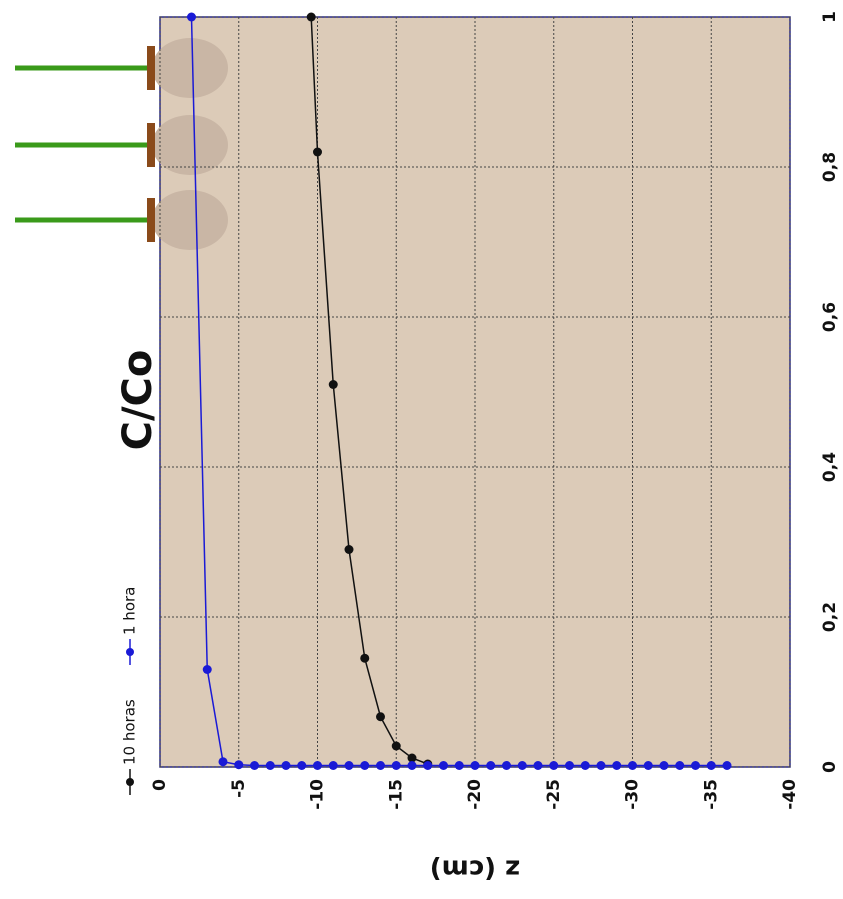 The width and height of the screenshot is (843, 899). I want to click on x-tick-label: -35, so click(711, 794).